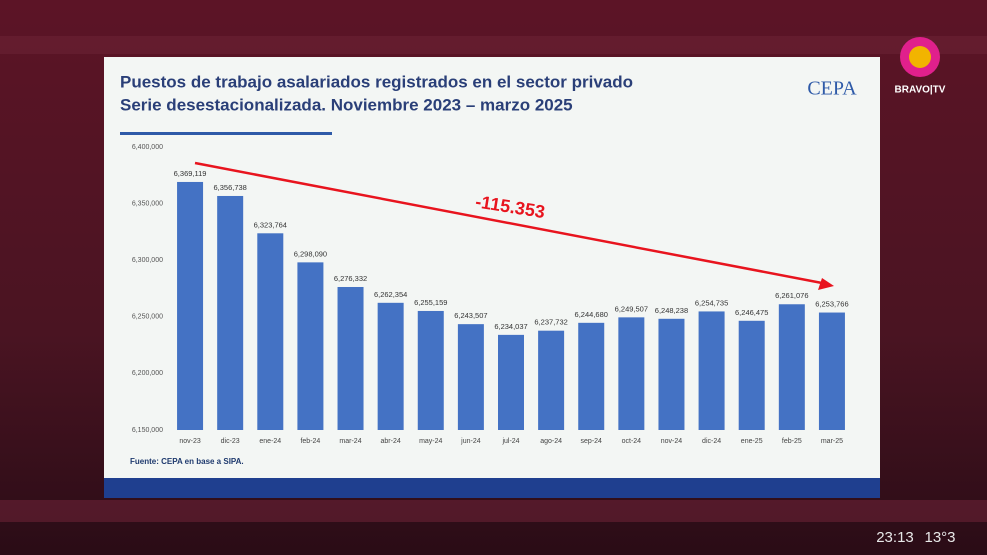 This screenshot has width=987, height=555. Describe the element at coordinates (270, 224) in the screenshot. I see `value-label: 6,323,764` at that location.